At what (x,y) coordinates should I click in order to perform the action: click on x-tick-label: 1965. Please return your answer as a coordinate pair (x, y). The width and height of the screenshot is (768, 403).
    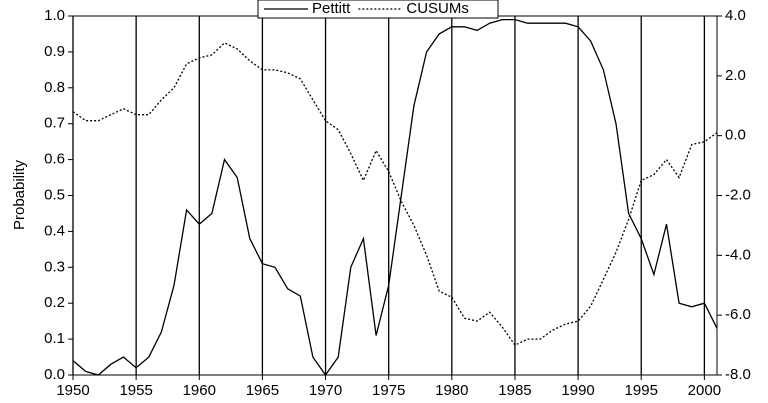
    Looking at the image, I should click on (262, 390).